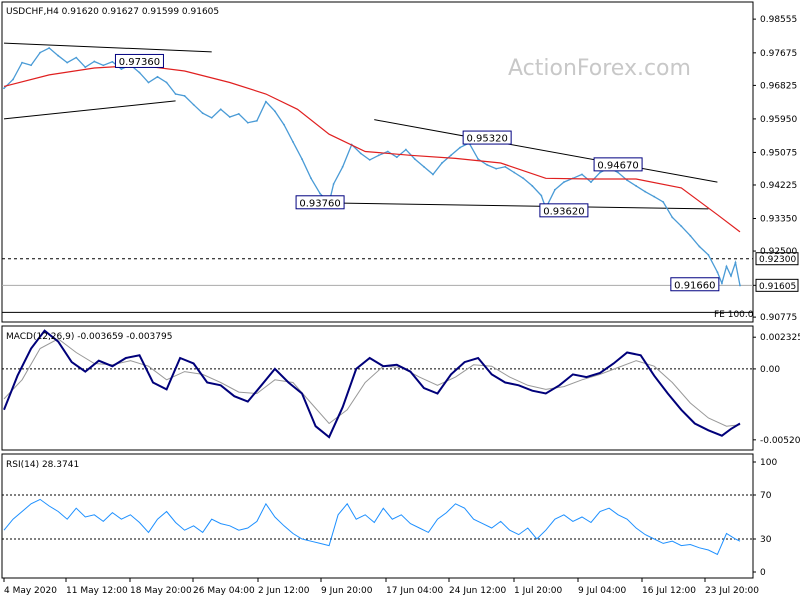  Describe the element at coordinates (766, 540) in the screenshot. I see `rsi-y-tick-label: 30` at that location.